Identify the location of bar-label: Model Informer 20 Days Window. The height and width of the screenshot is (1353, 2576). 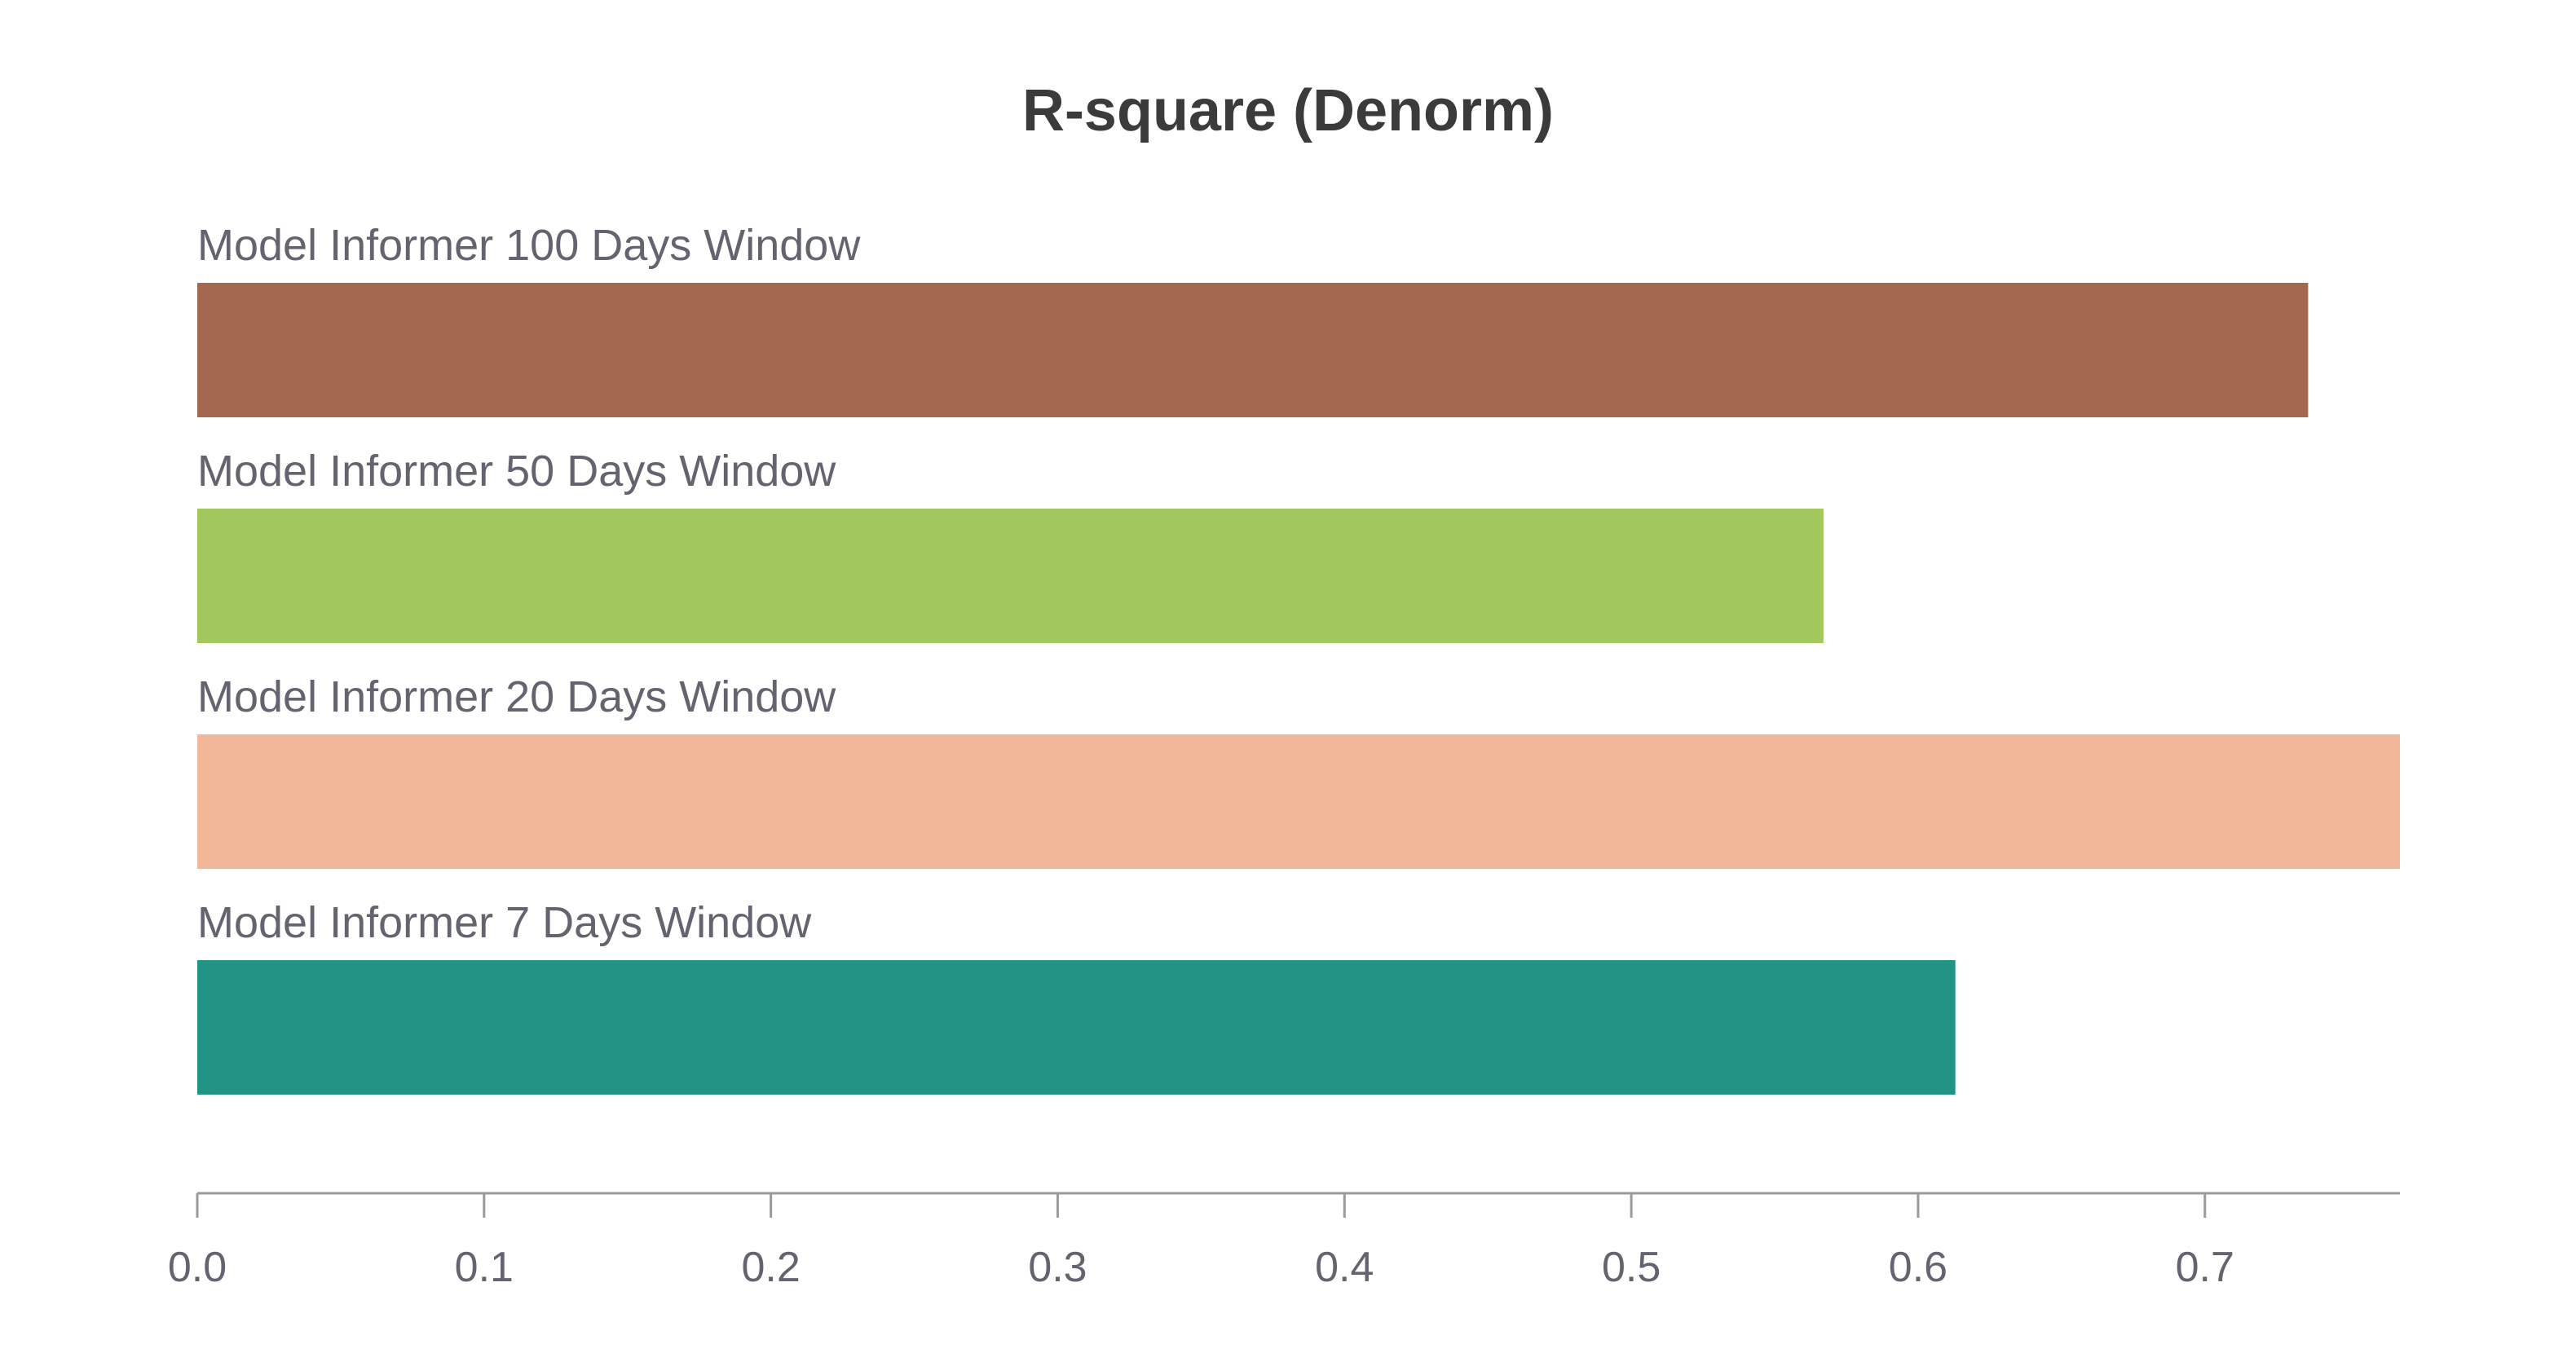
(516, 696).